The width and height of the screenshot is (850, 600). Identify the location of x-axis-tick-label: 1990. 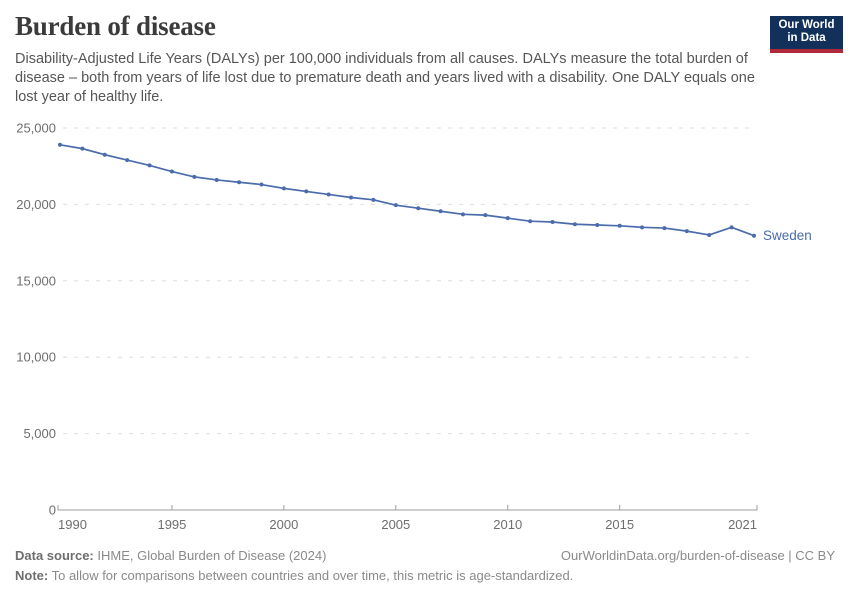
(72, 524).